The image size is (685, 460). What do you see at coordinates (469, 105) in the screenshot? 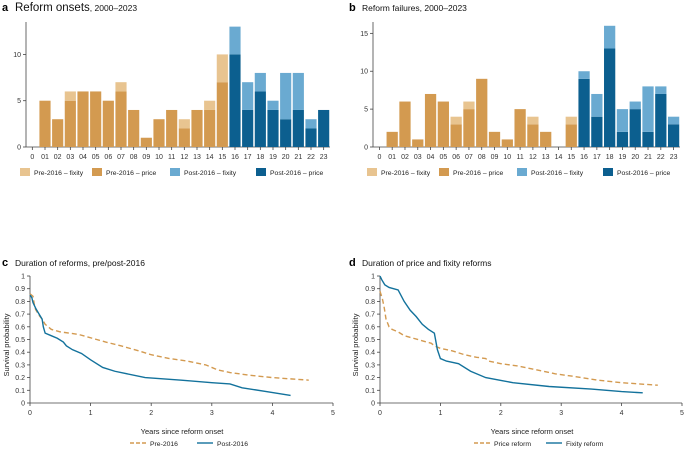
I see `bar-b-07-pre-2016-fixity` at bounding box center [469, 105].